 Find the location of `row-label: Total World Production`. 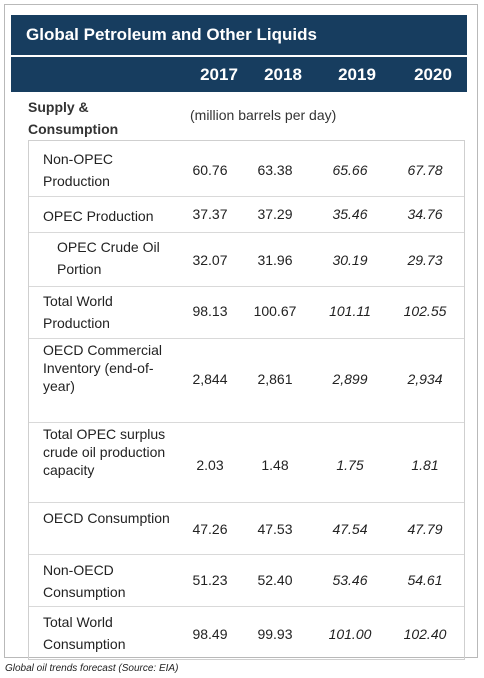

row-label: Total World Production is located at coordinates (78, 312).